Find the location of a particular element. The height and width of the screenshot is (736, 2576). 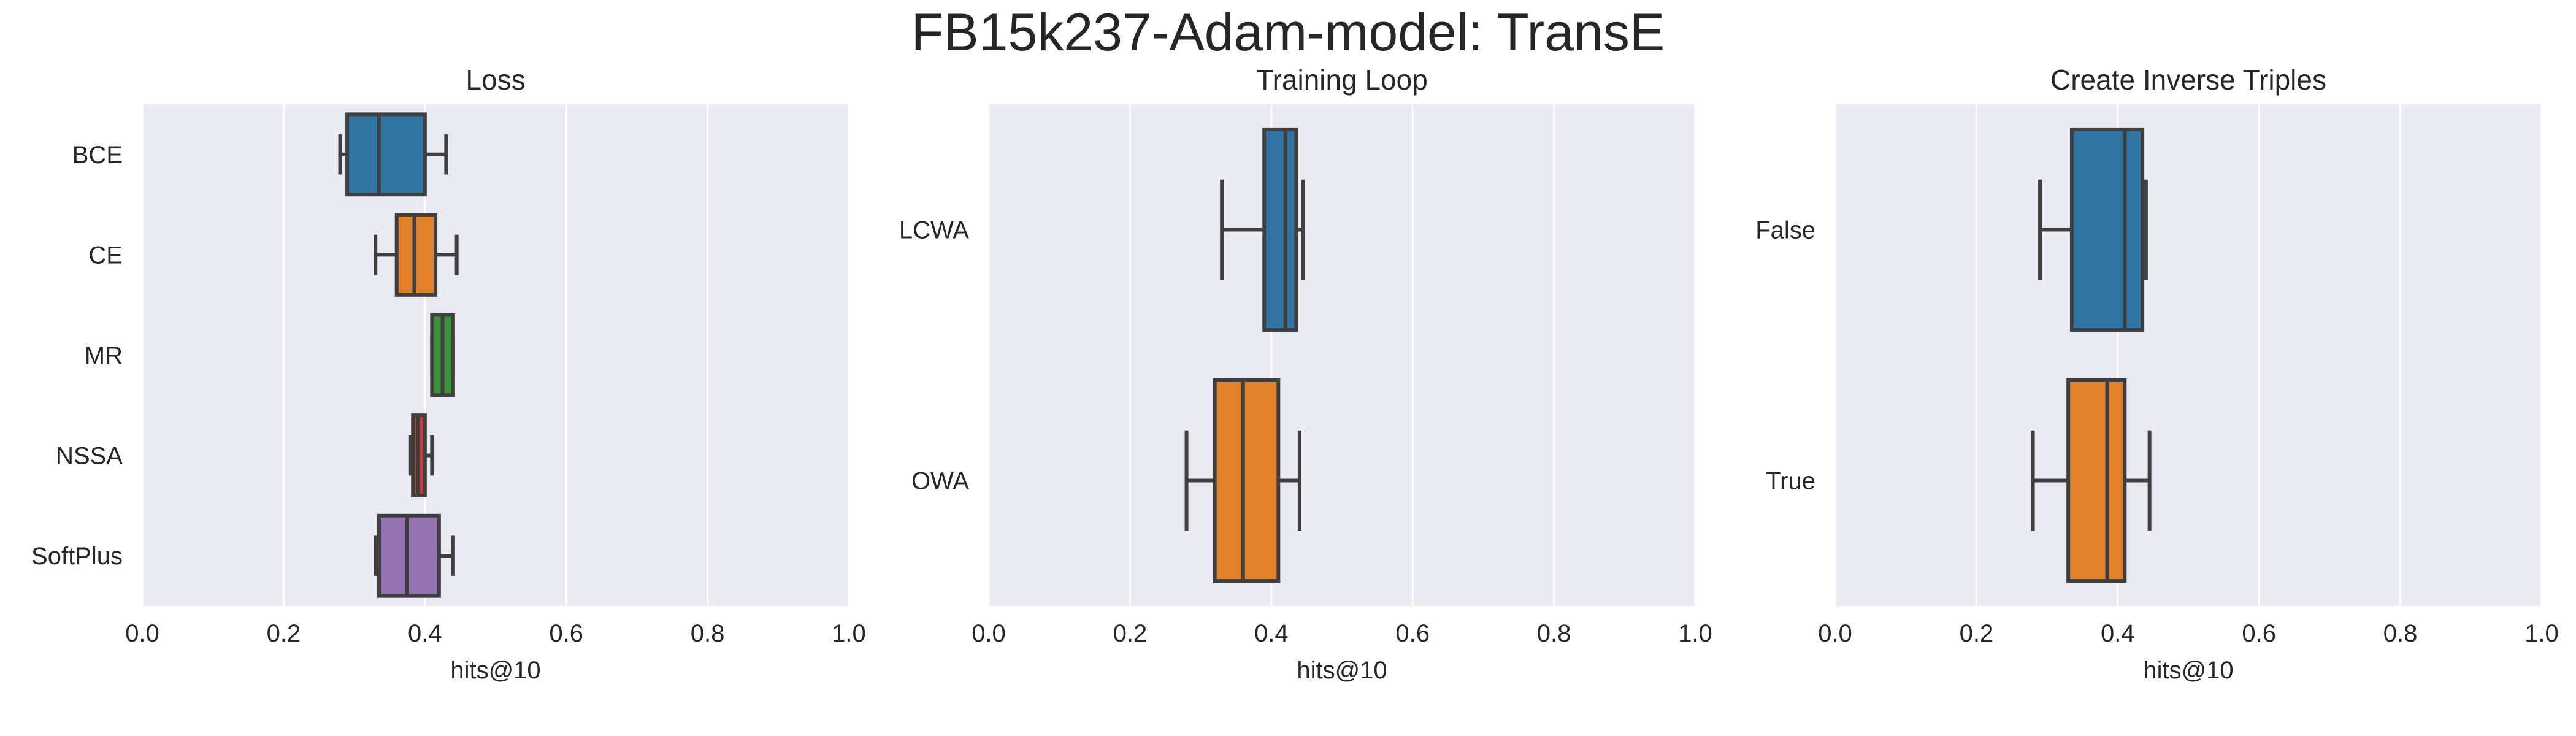

box-nssa is located at coordinates (421, 455).